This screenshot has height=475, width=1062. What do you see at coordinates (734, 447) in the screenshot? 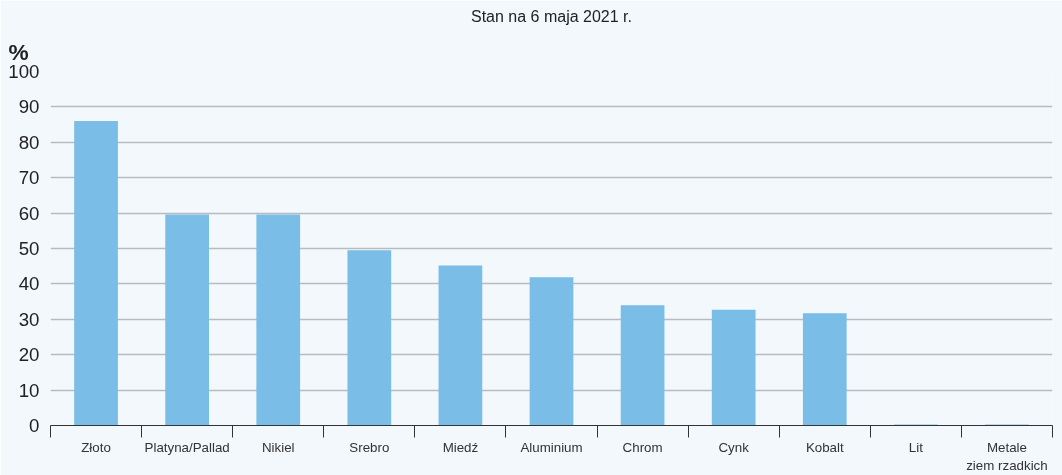
I see `x-tick-label: Cynk` at bounding box center [734, 447].